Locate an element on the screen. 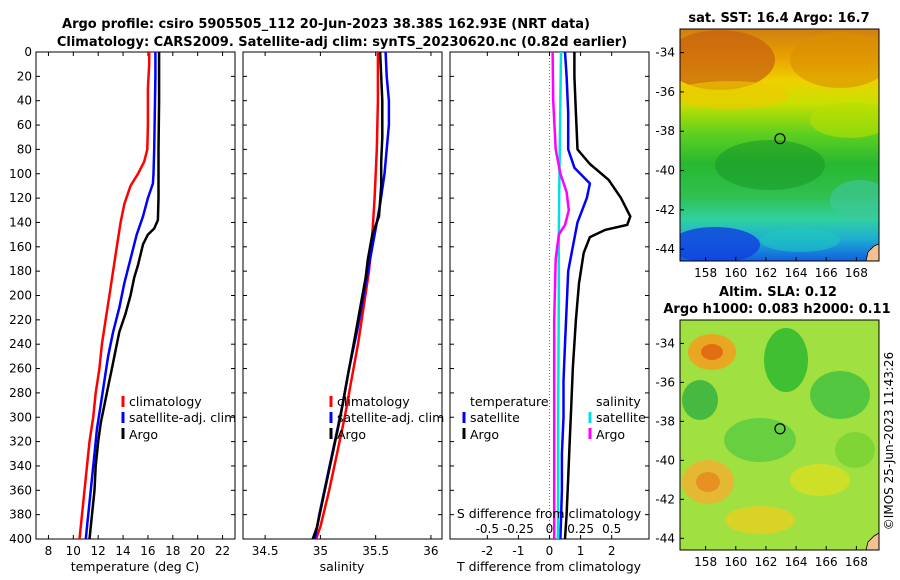  x-tick-label: 35.5 is located at coordinates (375, 551).